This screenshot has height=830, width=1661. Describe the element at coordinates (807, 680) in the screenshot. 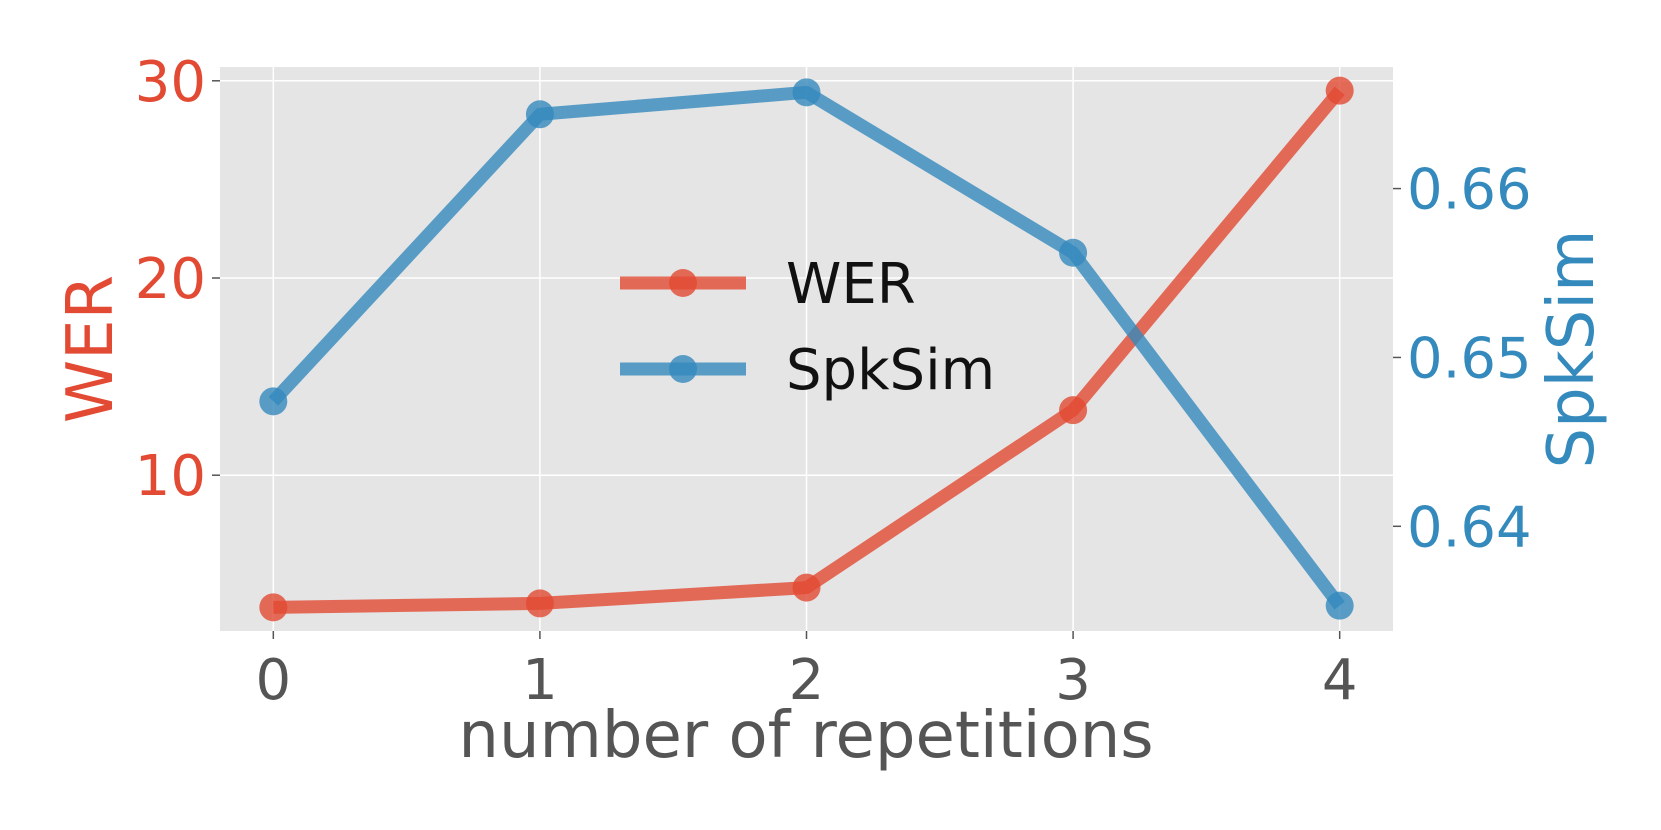

I see `x-tick-label: 2` at that location.